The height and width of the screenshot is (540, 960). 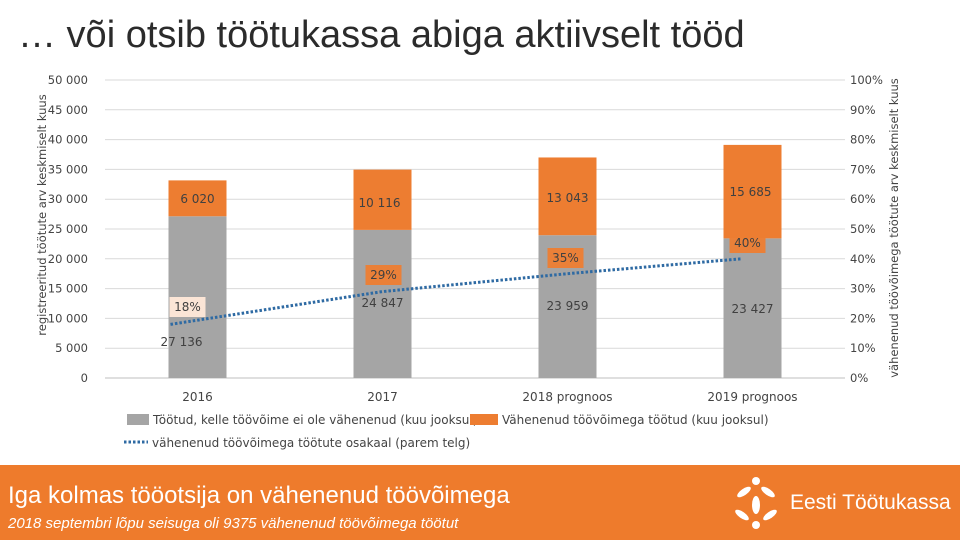 I want to click on legend-swatch-orange, so click(x=484, y=419).